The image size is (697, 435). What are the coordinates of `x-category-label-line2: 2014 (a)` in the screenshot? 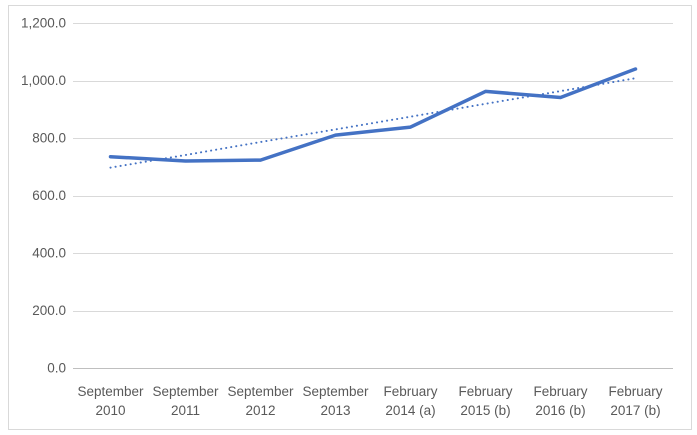 It's located at (410, 410).